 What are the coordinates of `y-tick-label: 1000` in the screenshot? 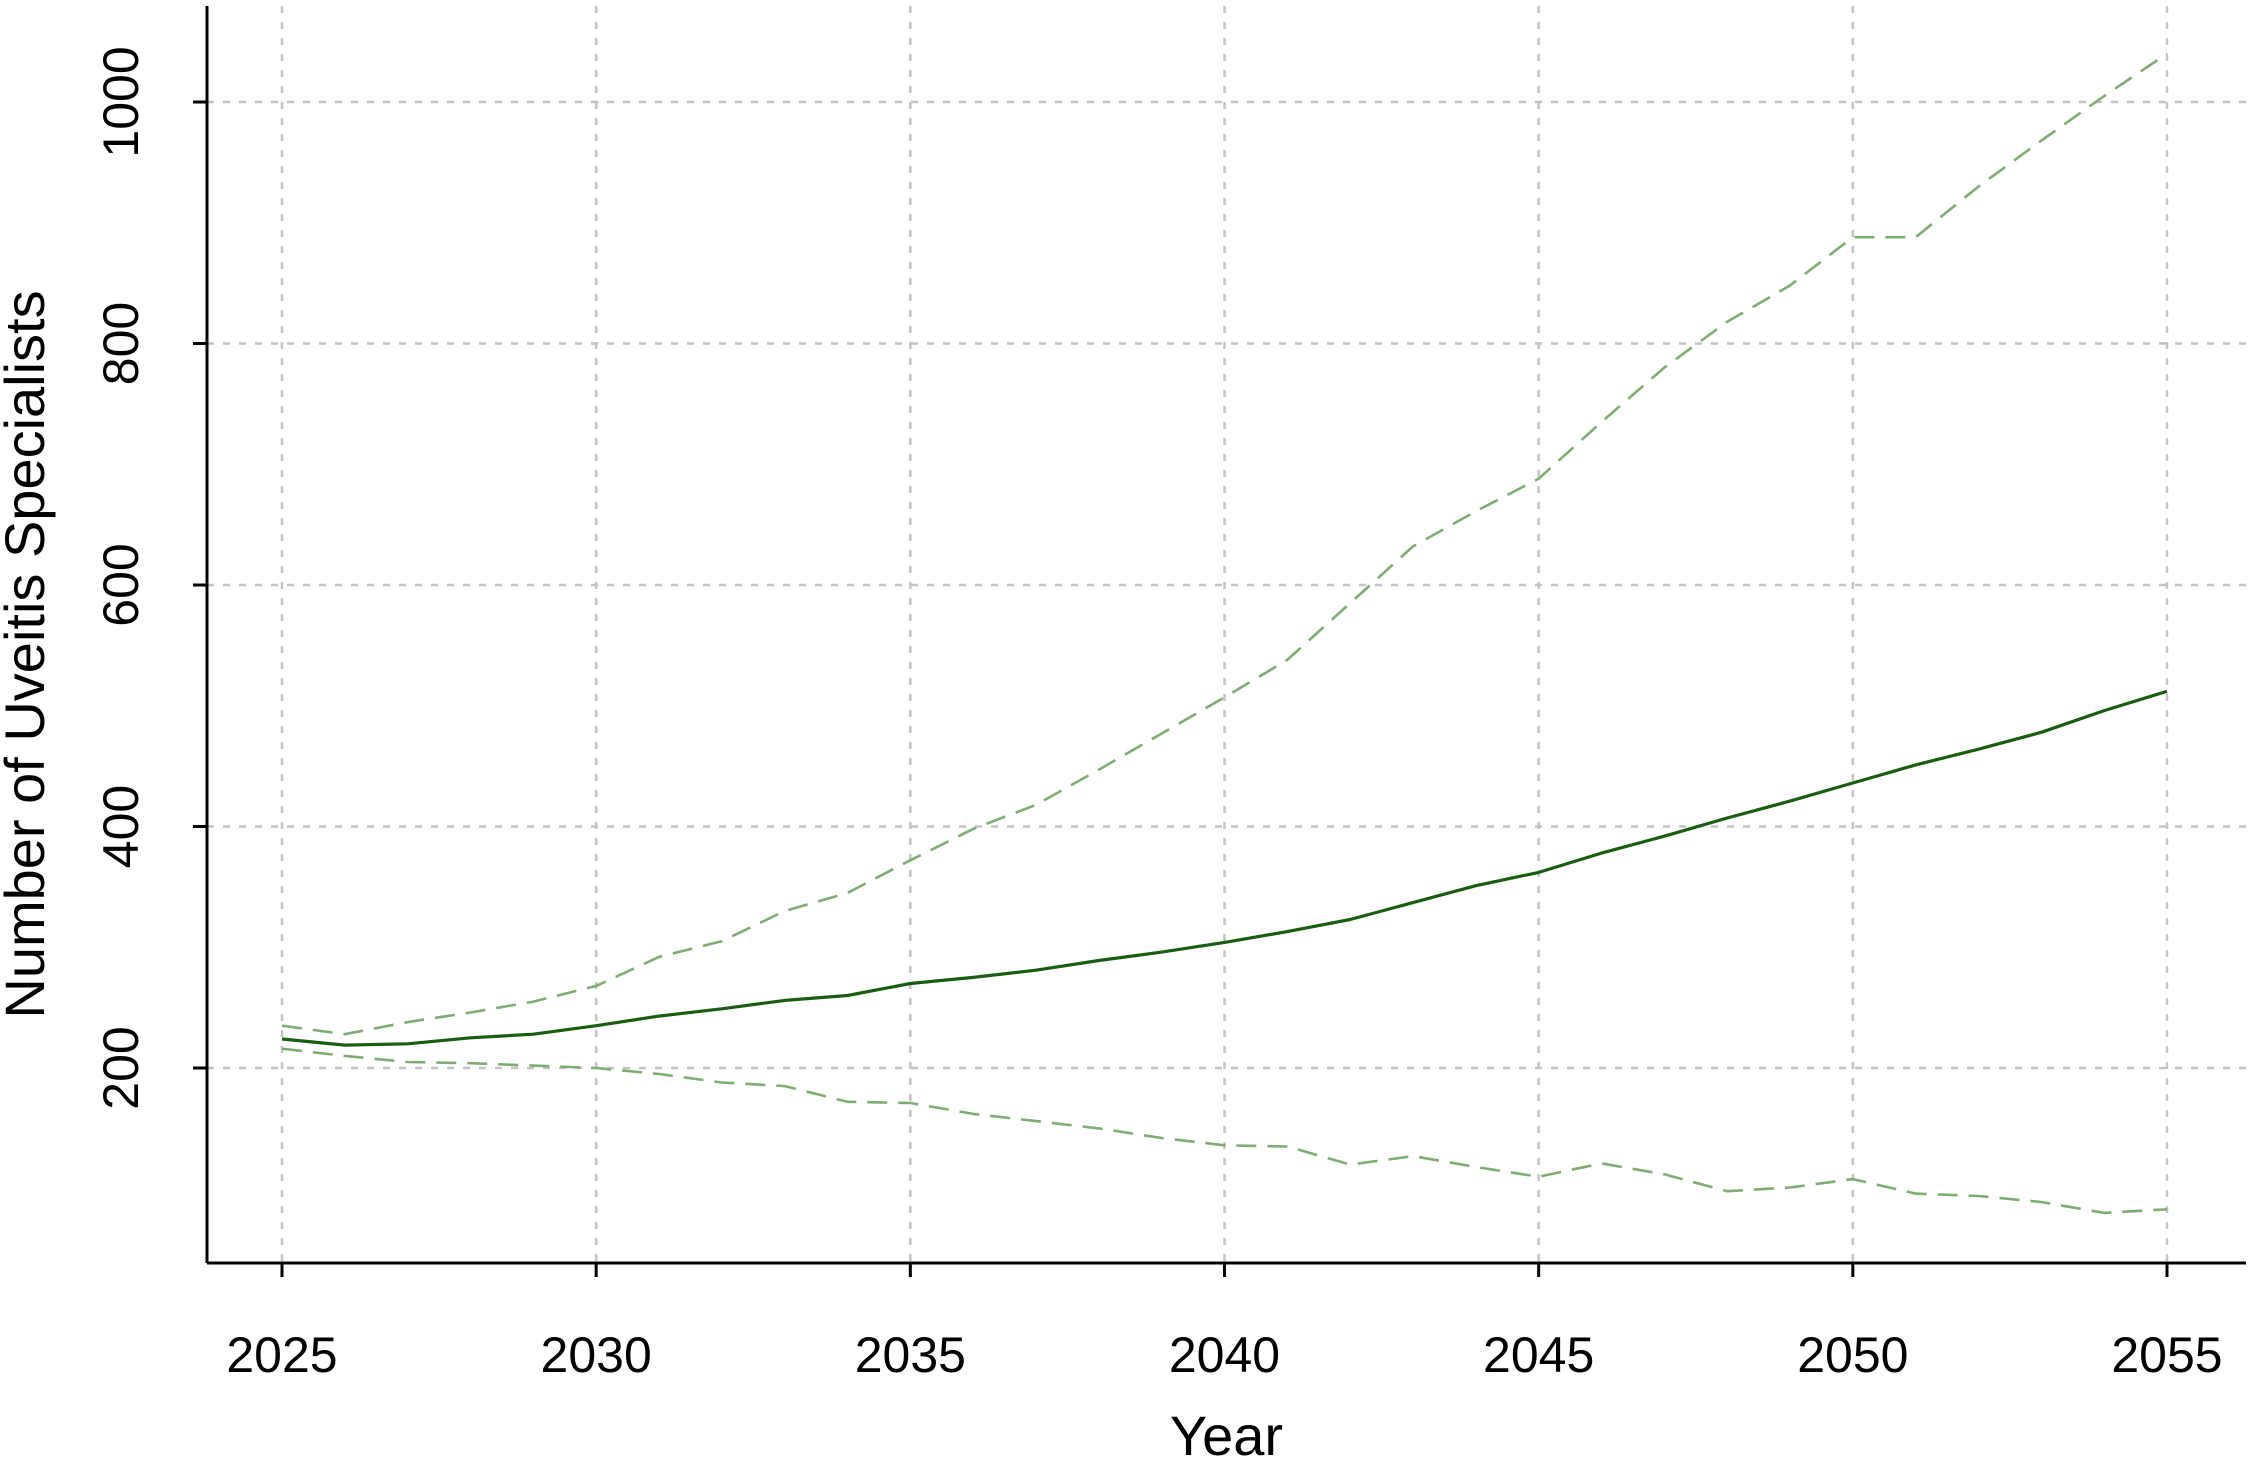 It's located at (121, 101).